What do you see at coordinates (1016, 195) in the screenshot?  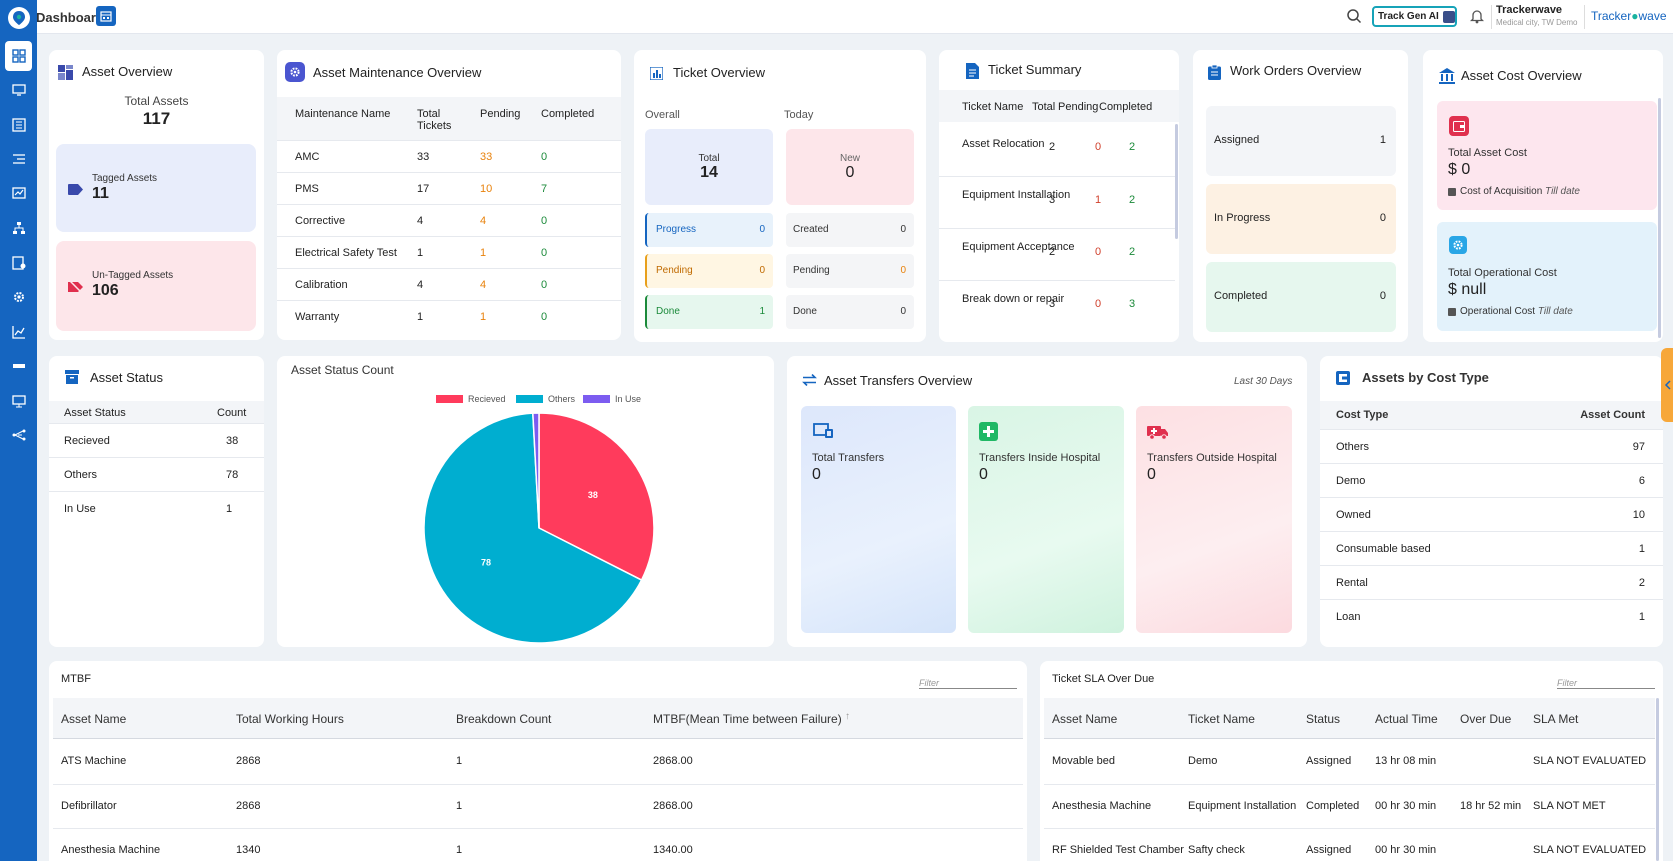 I see `ticket-name: Equipment Installation` at bounding box center [1016, 195].